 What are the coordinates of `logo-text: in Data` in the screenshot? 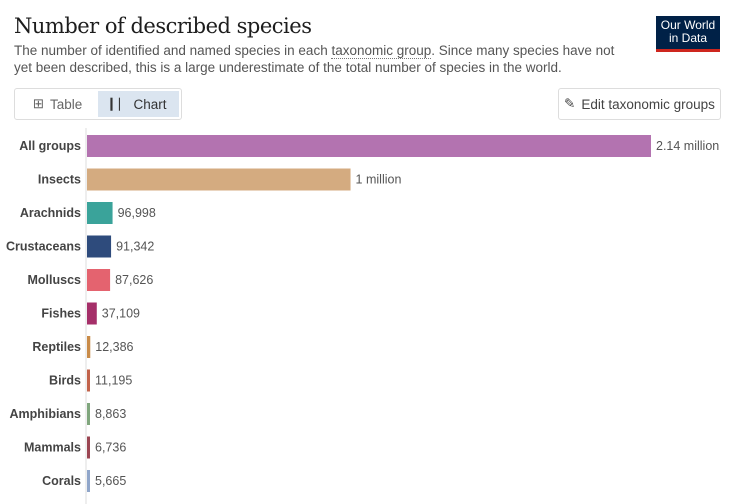 It's located at (688, 38).